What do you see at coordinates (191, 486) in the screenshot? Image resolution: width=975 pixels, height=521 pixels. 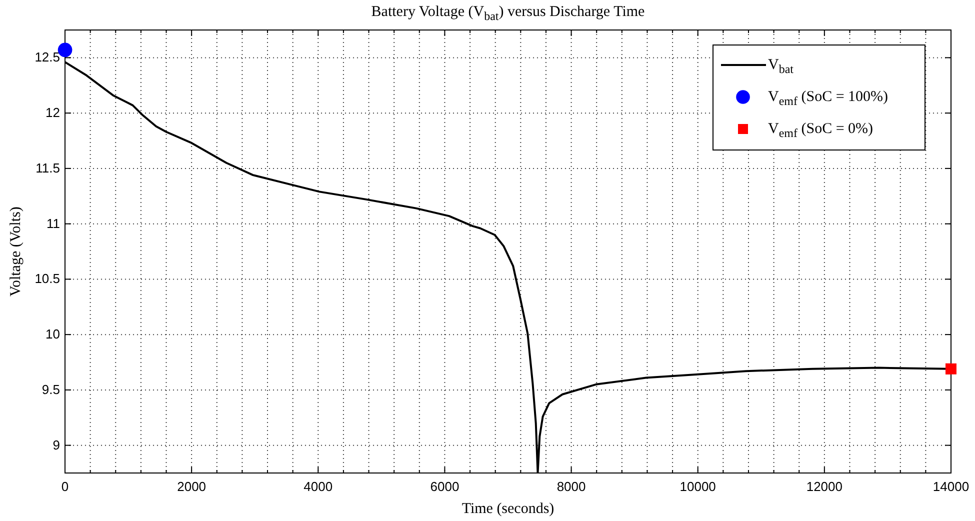 I see `x-tick-label: 2000` at bounding box center [191, 486].